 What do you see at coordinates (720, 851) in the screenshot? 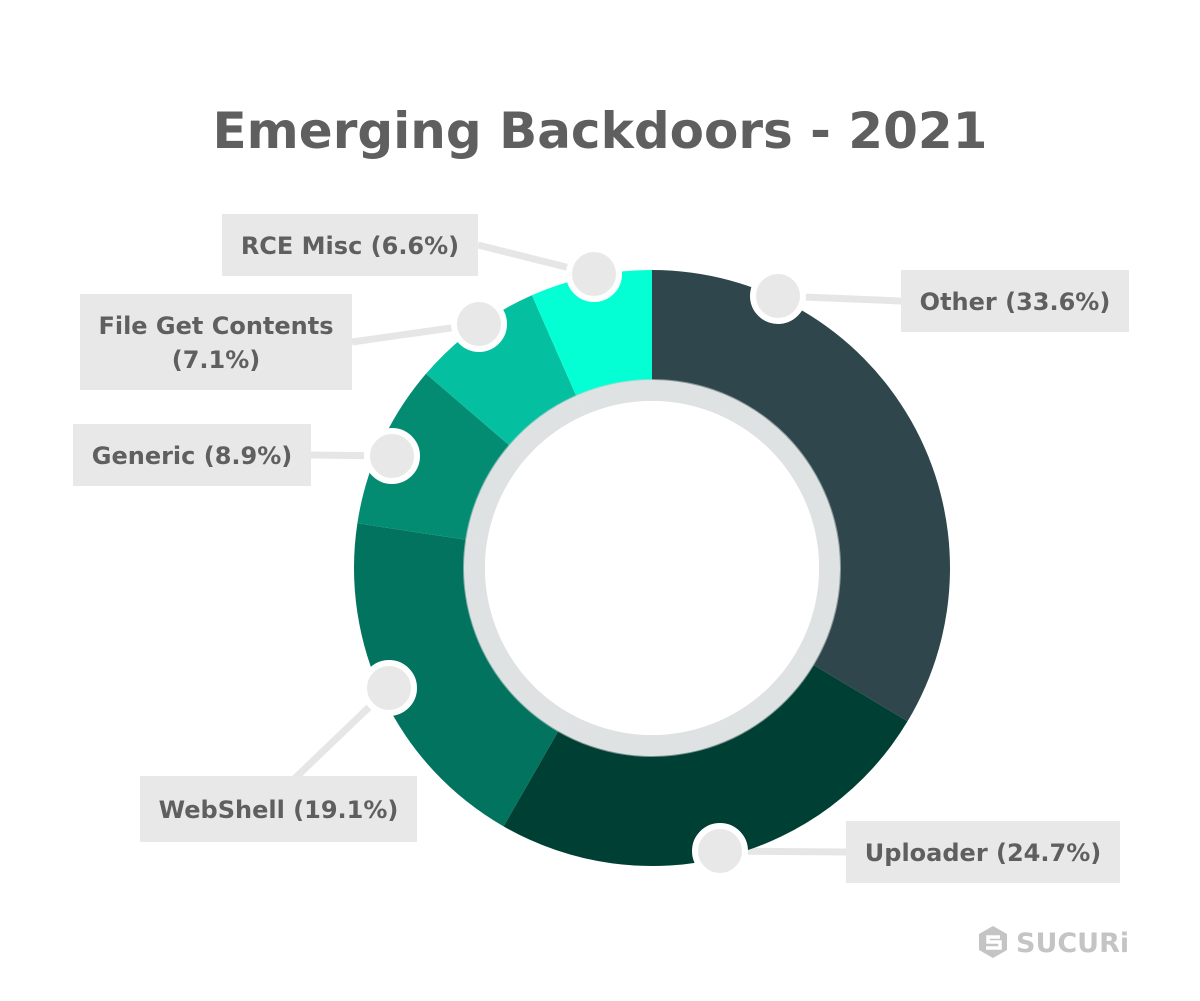
I see `marker-uploader` at bounding box center [720, 851].